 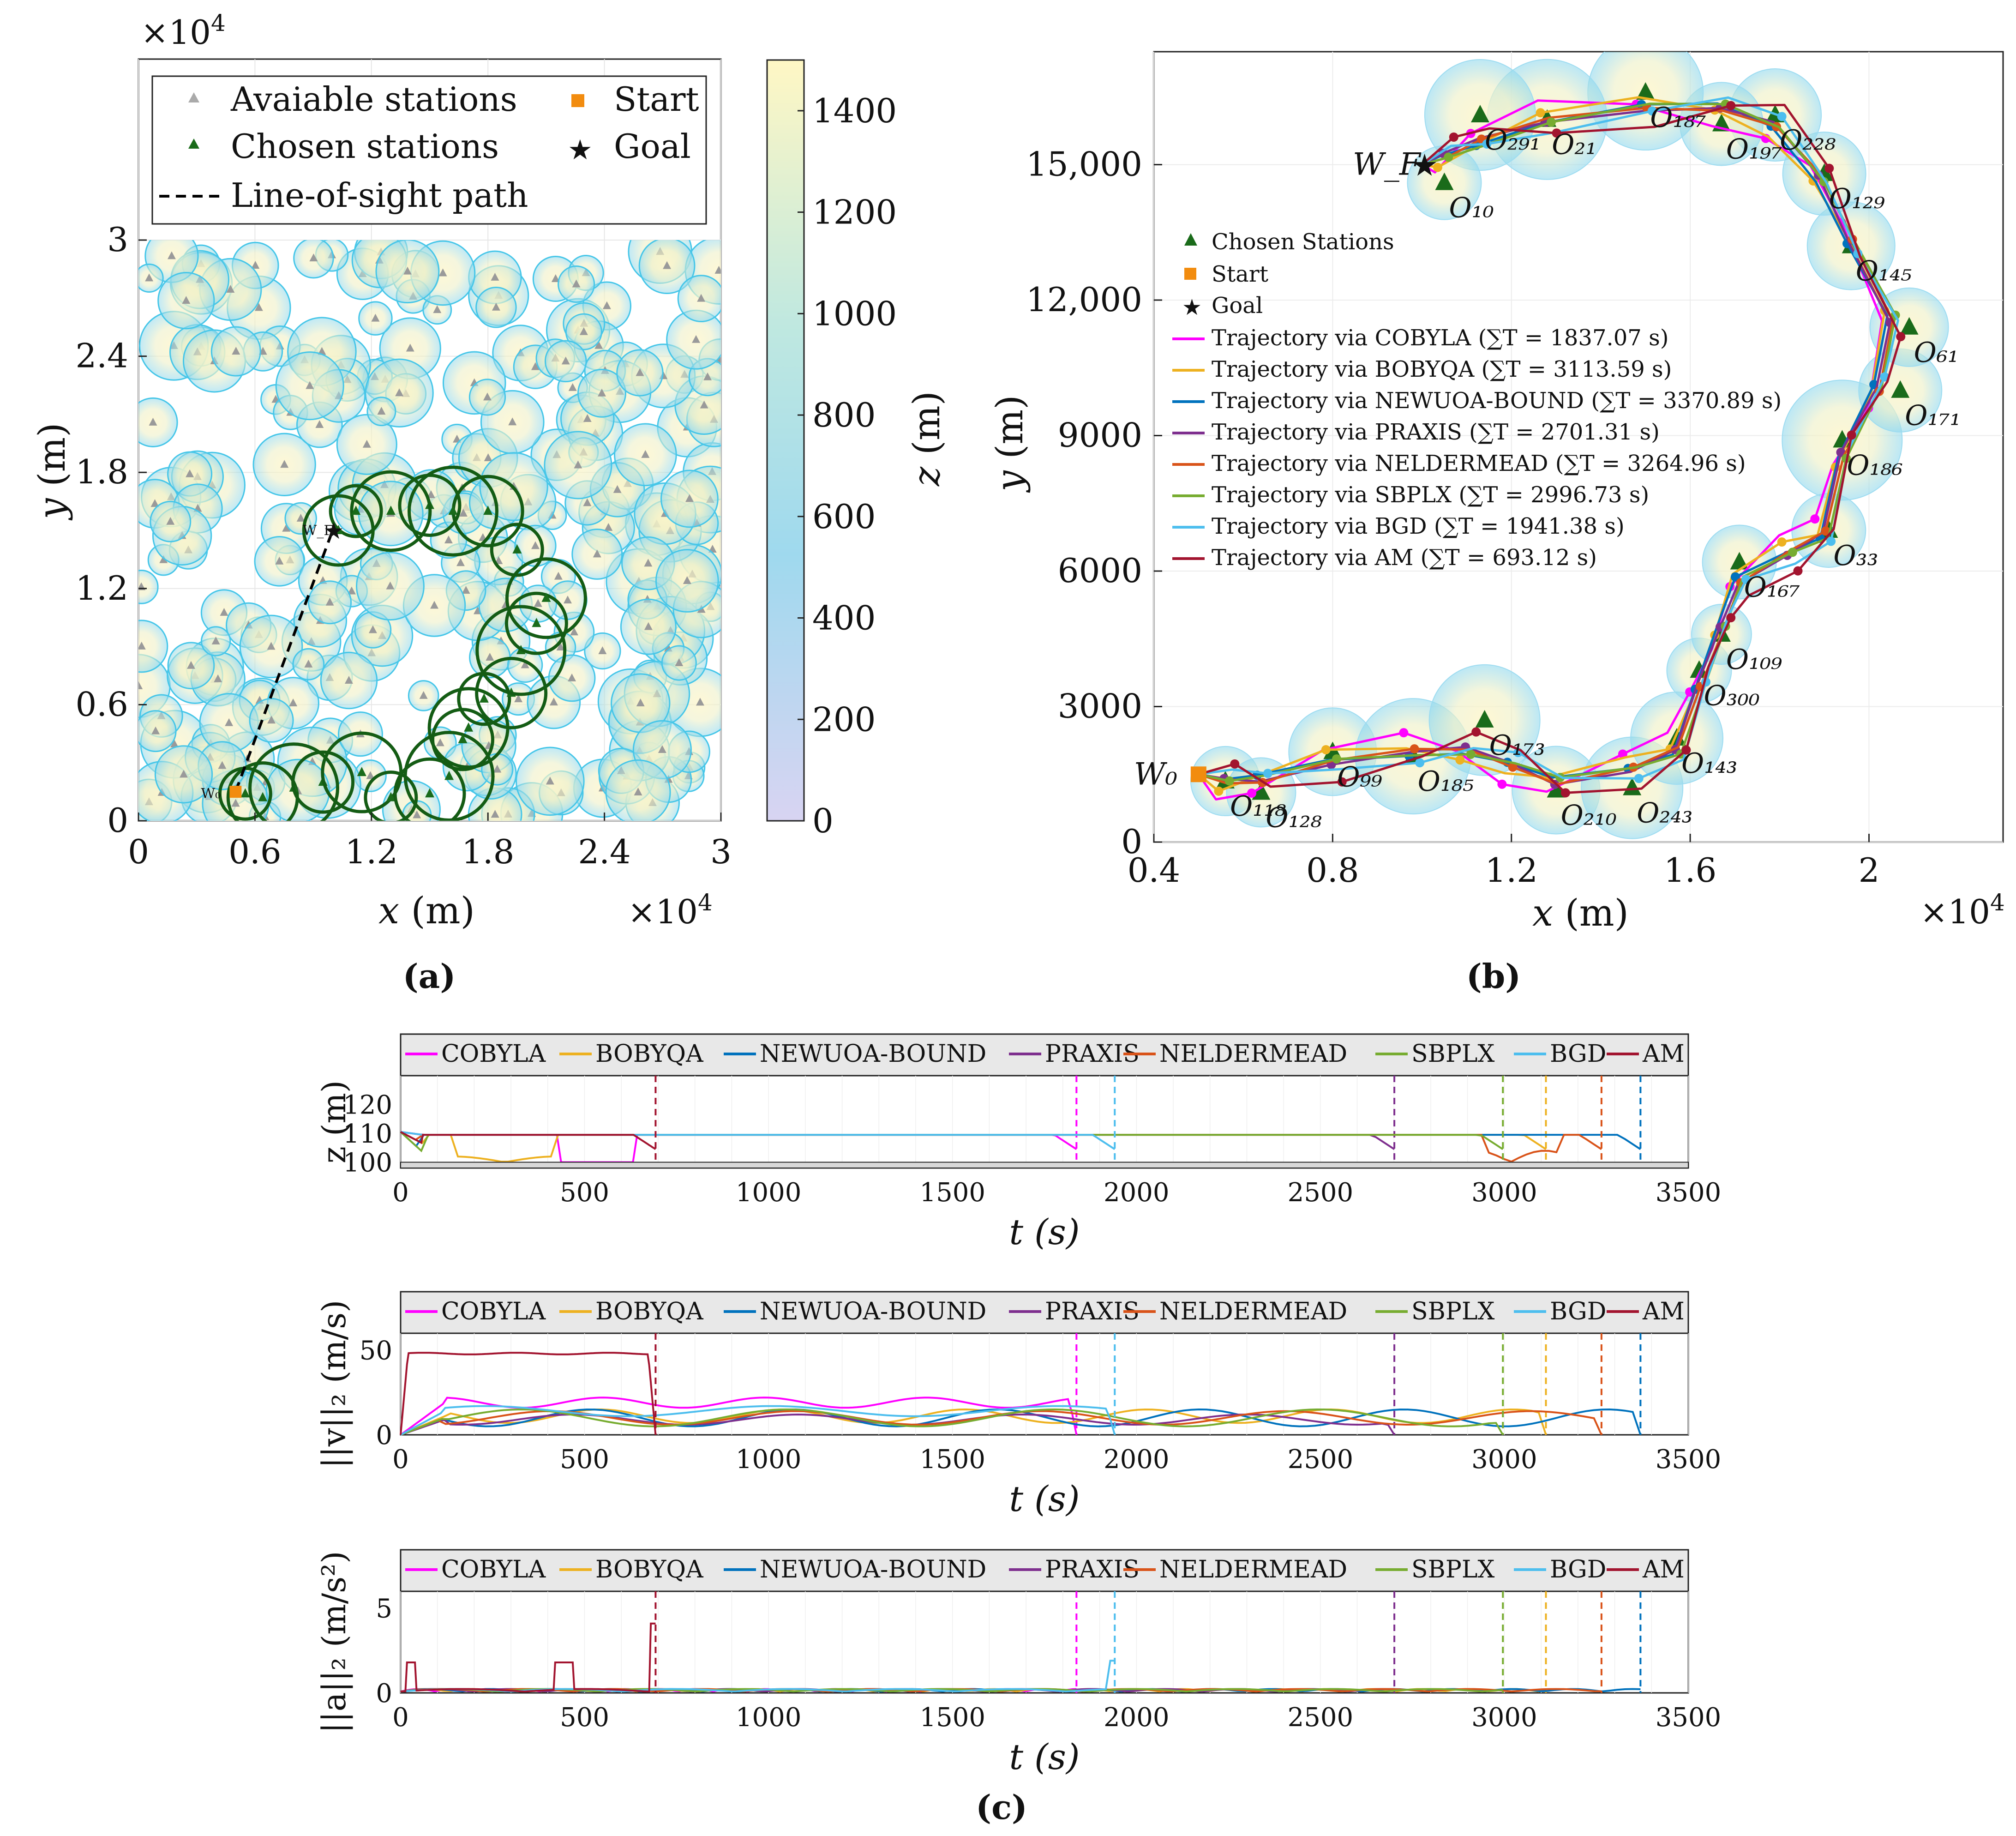 What do you see at coordinates (1253, 1311) in the screenshot?
I see `legend-label-neldermead: NELDERMEAD` at bounding box center [1253, 1311].